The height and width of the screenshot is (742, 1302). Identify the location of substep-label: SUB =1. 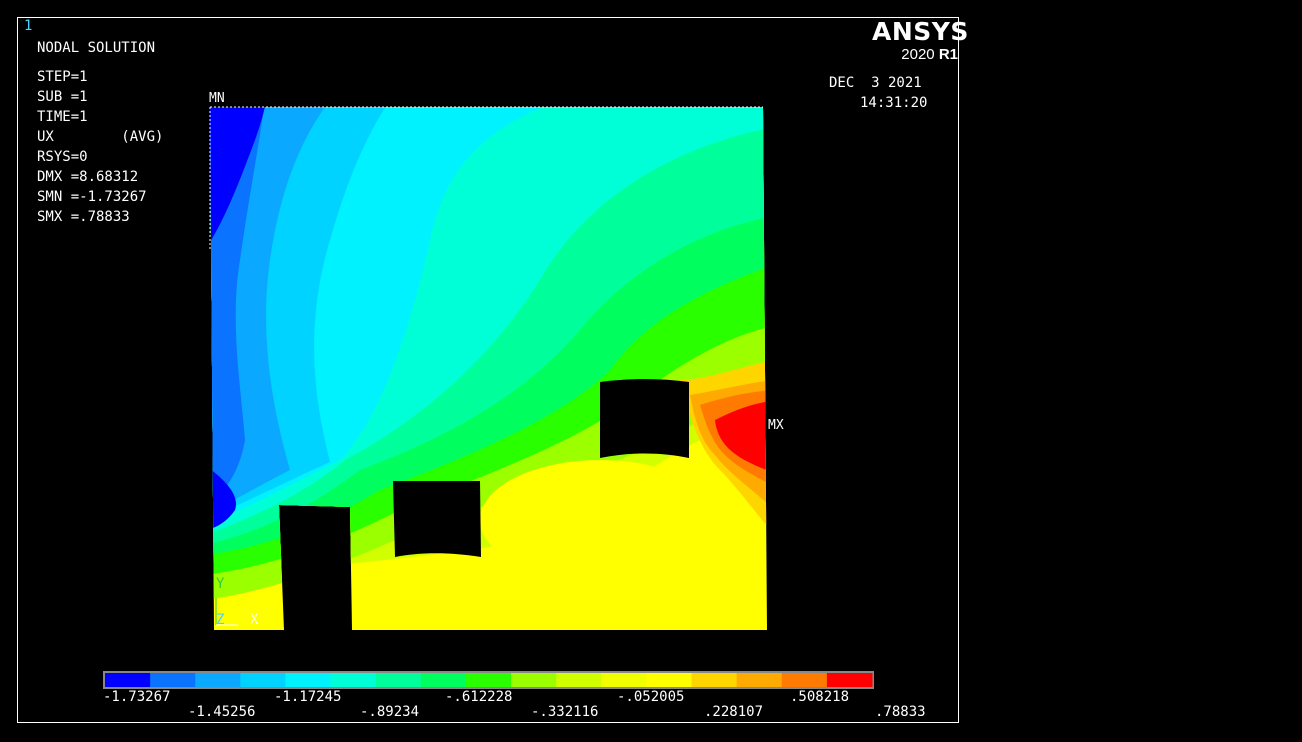
(62, 97).